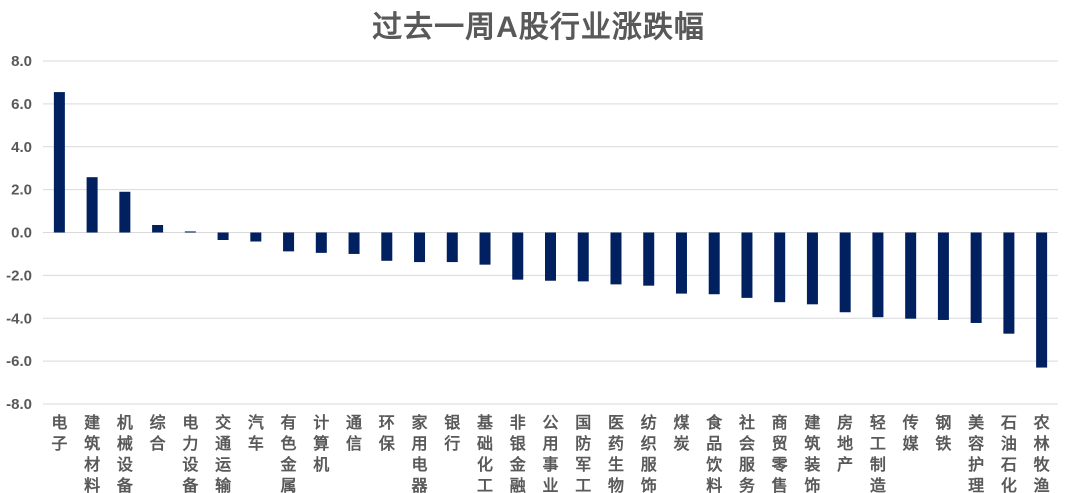 The image size is (1077, 493). What do you see at coordinates (616, 453) in the screenshot?
I see `category-label: 医药生物` at bounding box center [616, 453].